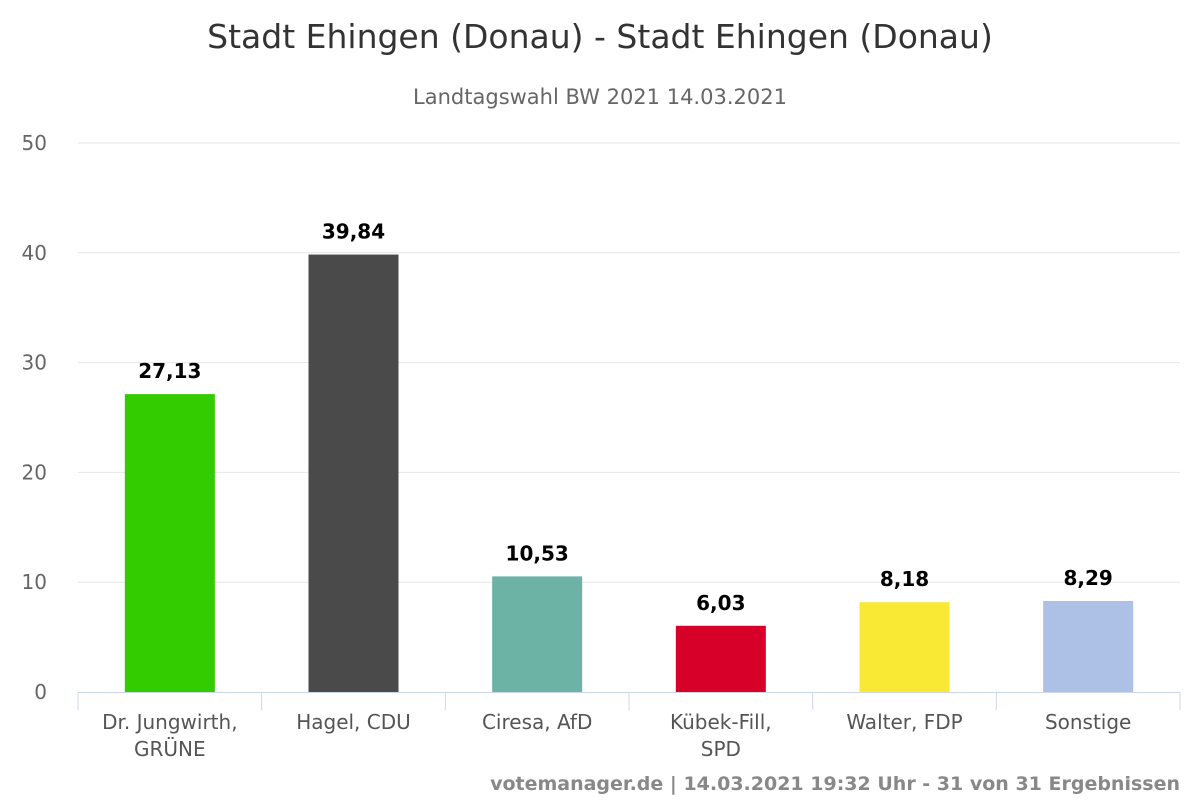  I want to click on x-category-label: Sonstige, so click(1088, 722).